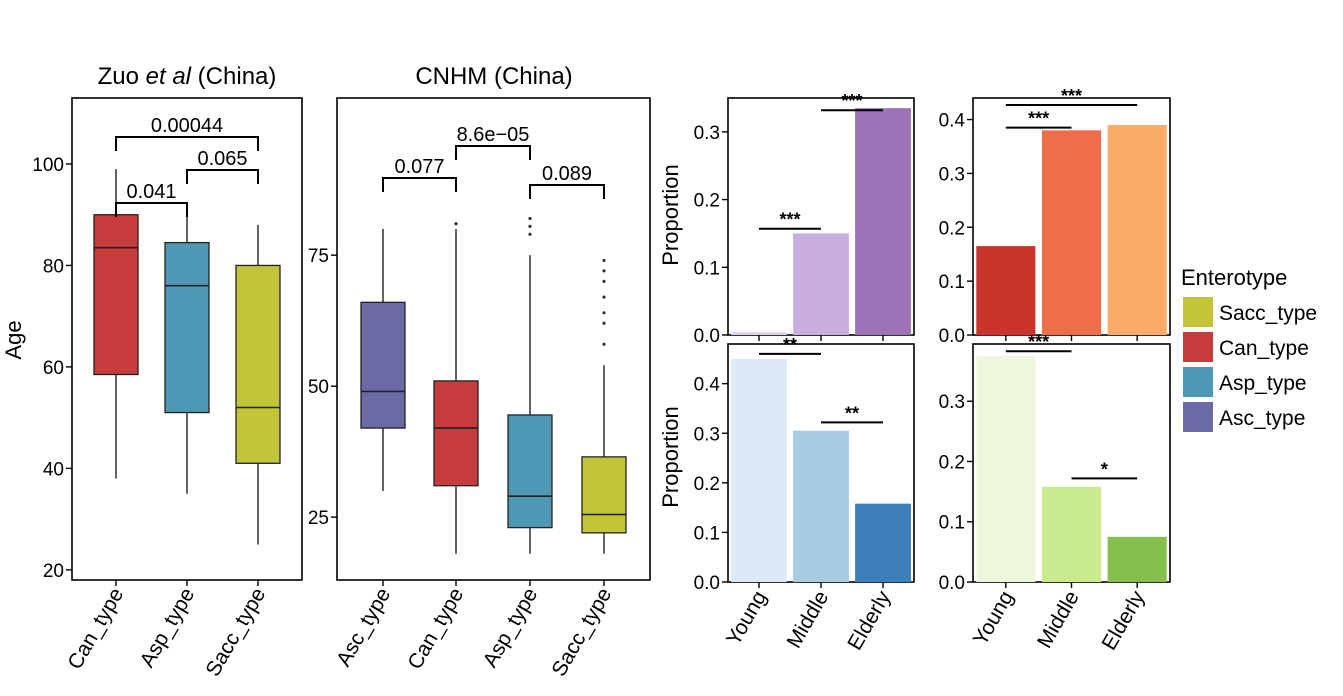  Describe the element at coordinates (1198, 347) in the screenshot. I see `legend-swatch-can` at that location.